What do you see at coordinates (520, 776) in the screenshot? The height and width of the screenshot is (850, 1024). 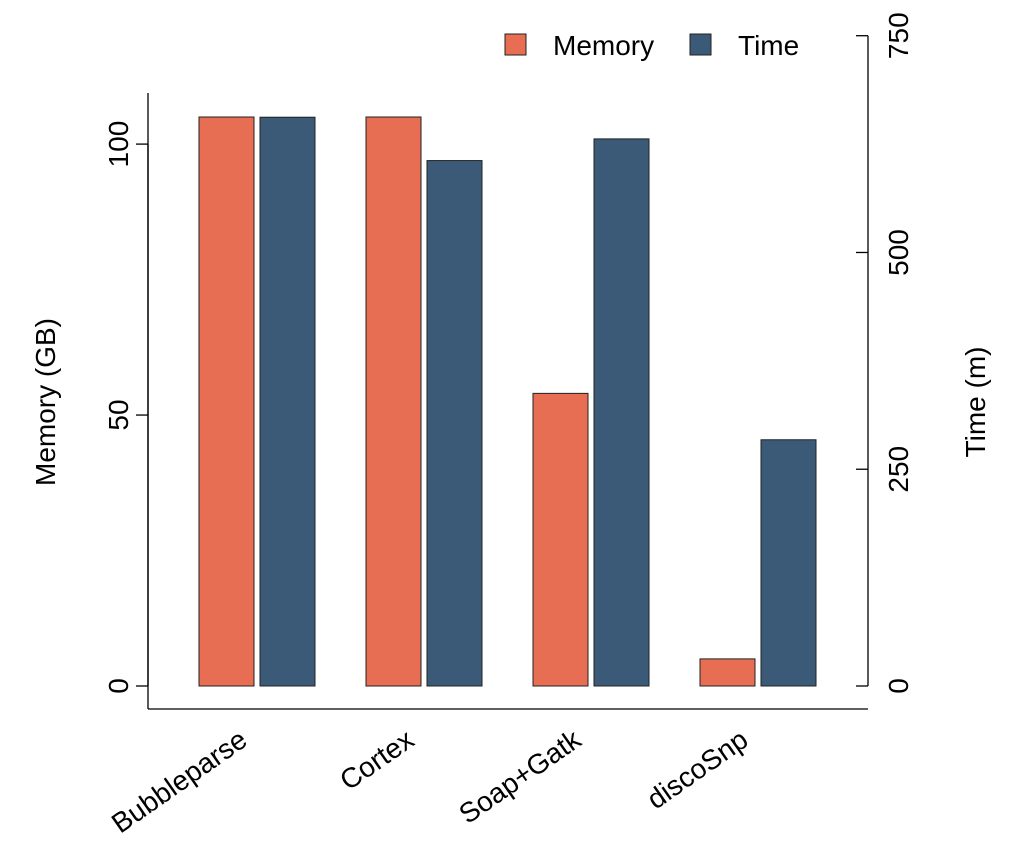 I see `x-tick-label: Soap+Gatk` at bounding box center [520, 776].